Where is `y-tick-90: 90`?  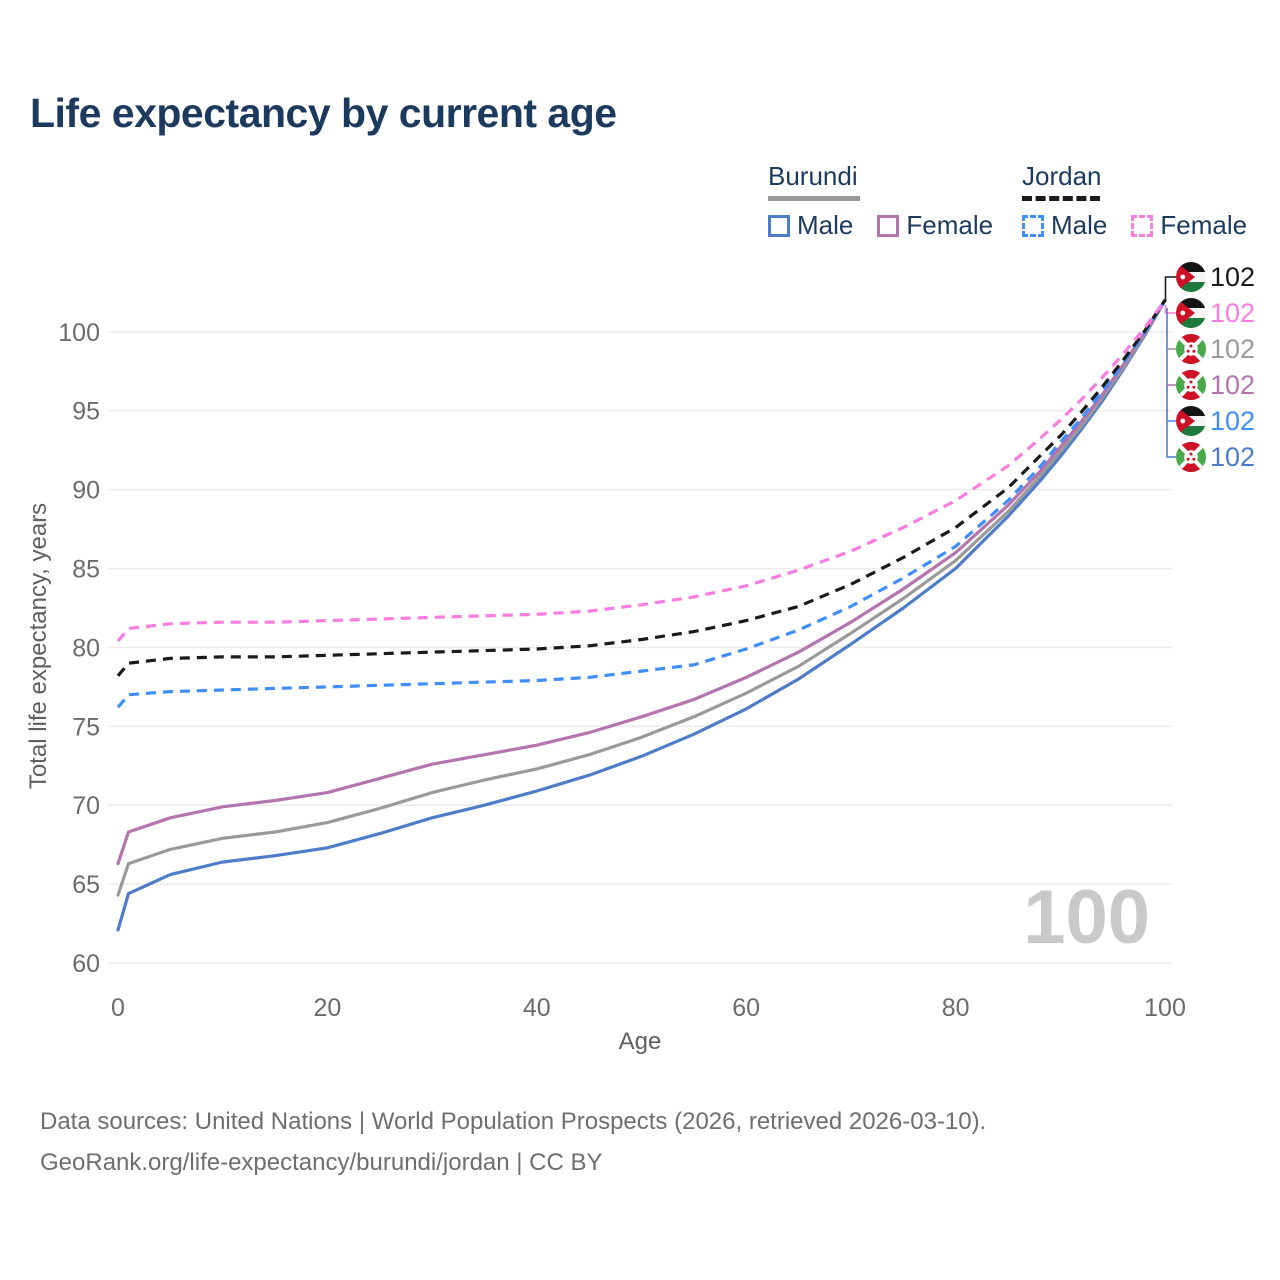 y-tick-90: 90 is located at coordinates (86, 491).